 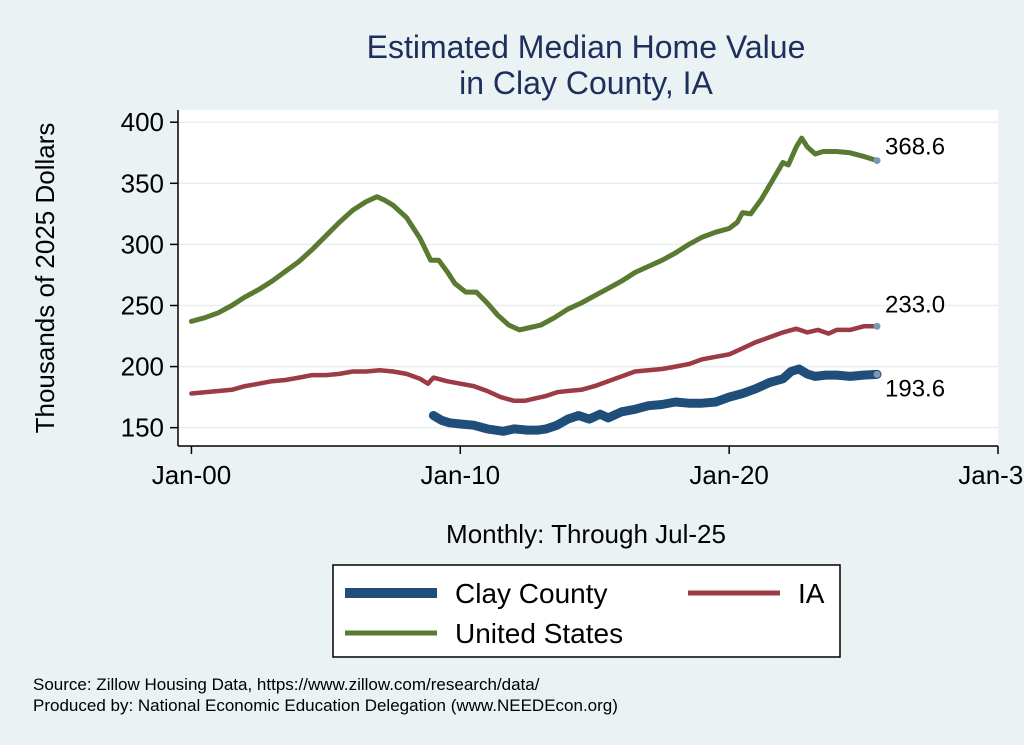 What do you see at coordinates (915, 304) in the screenshot?
I see `end-label-ia: 233.0` at bounding box center [915, 304].